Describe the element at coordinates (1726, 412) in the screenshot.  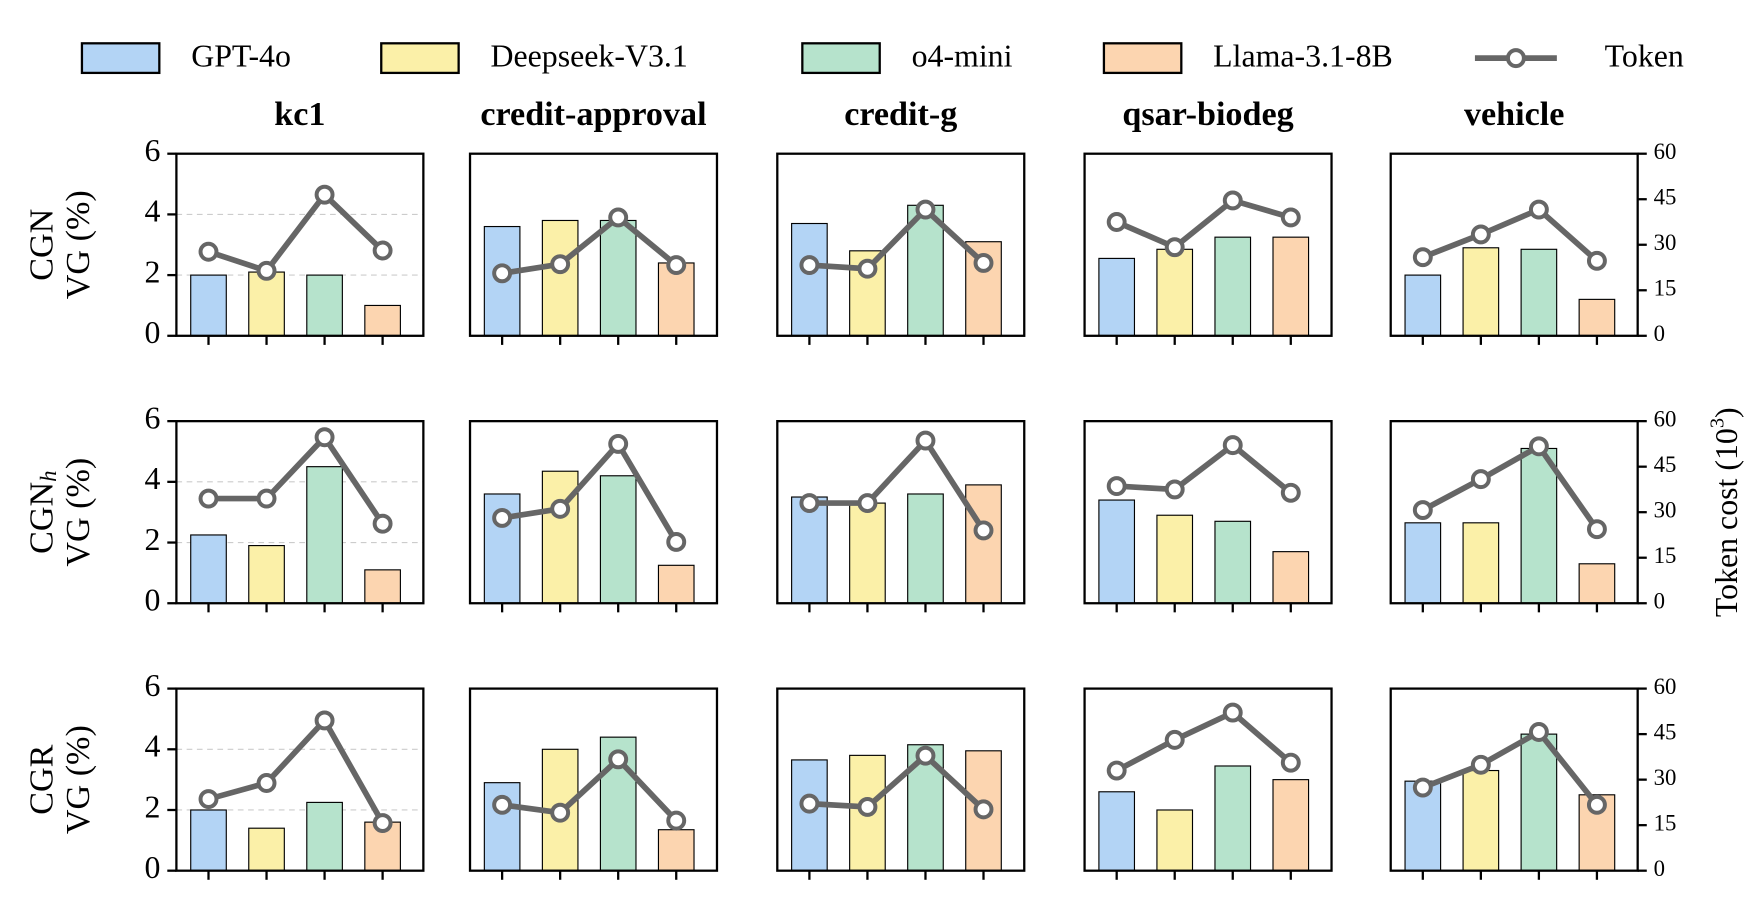
I see `text-part: )` at that location.